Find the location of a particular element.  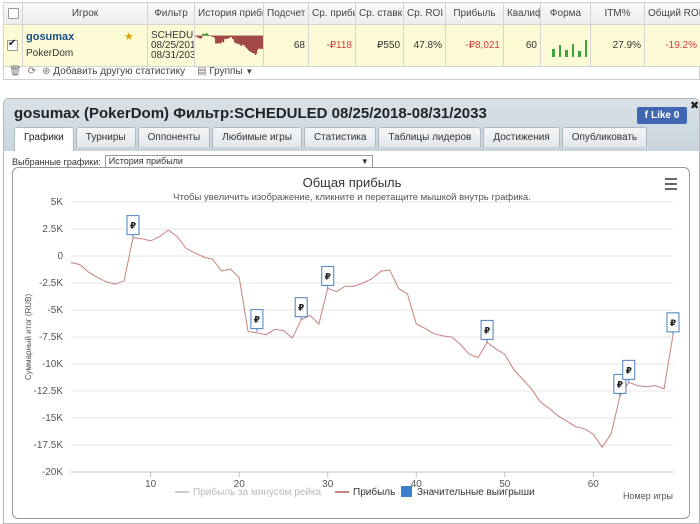

player-name-link: gosumax is located at coordinates (50, 36).